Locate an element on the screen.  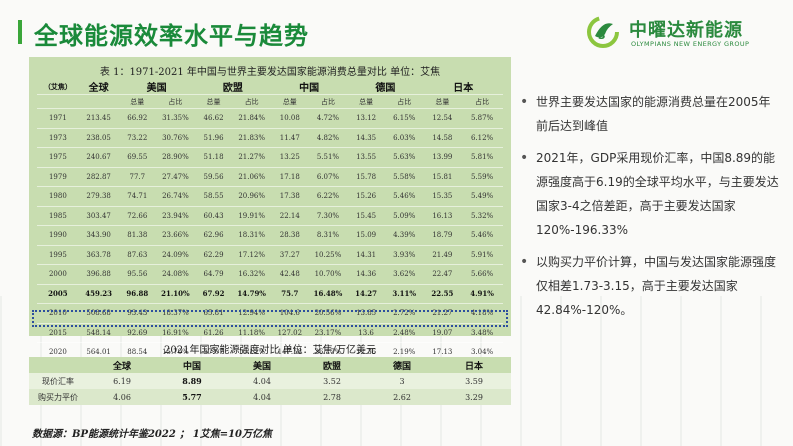
value-cell: 16.48% is located at coordinates (328, 294).